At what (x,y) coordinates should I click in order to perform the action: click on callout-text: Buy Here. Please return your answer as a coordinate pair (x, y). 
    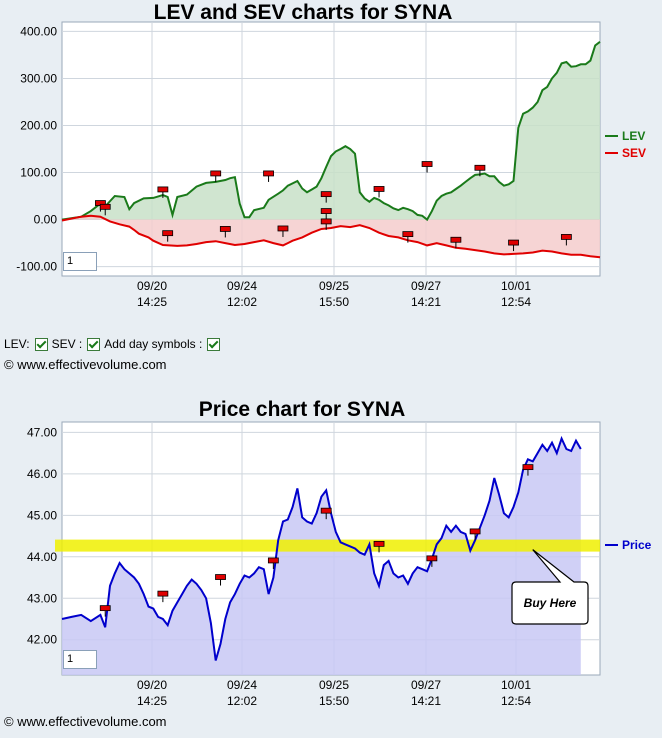
    Looking at the image, I should click on (550, 603).